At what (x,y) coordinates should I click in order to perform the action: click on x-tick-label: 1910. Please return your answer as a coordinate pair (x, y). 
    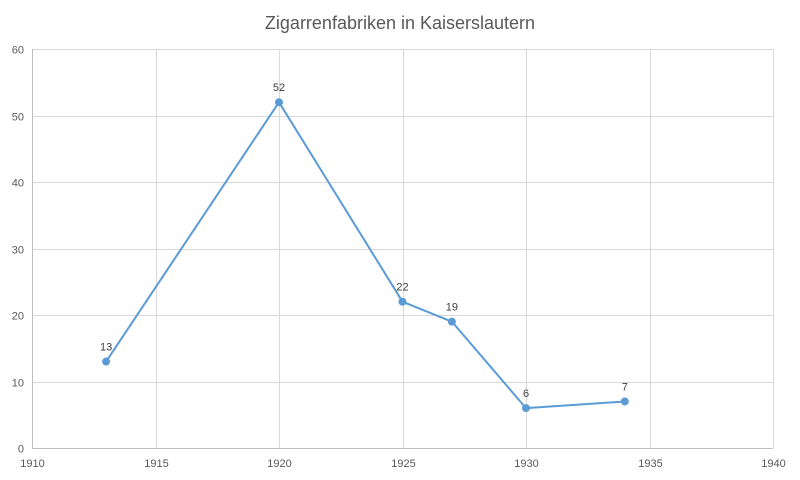
    Looking at the image, I should click on (32, 464).